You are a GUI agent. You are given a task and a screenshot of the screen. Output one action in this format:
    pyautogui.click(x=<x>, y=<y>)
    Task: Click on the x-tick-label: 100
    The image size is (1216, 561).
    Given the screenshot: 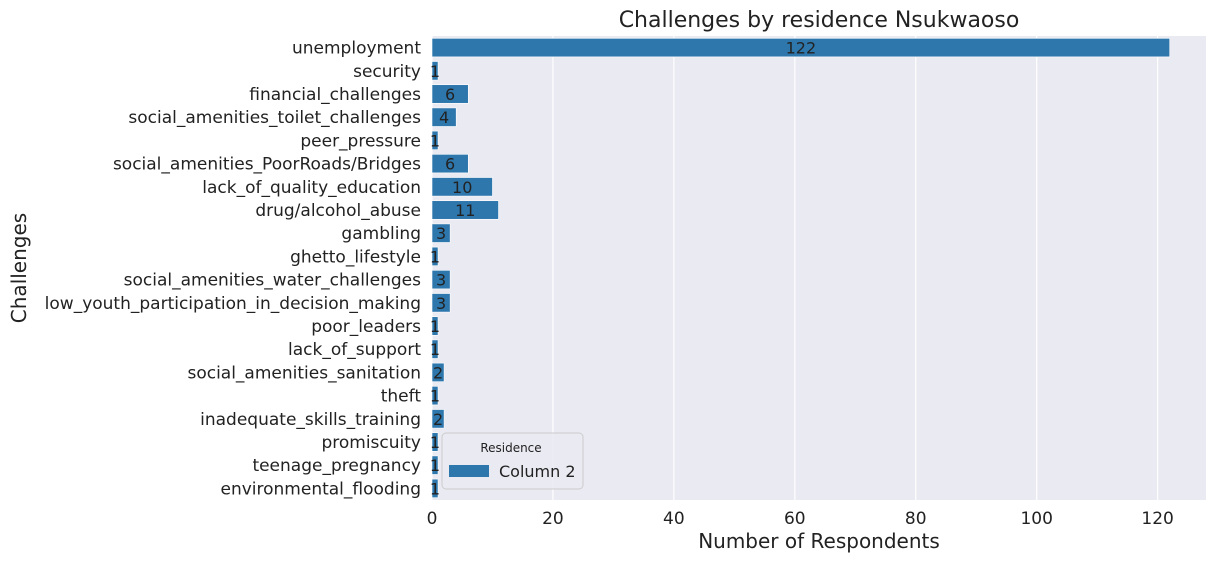 What is the action you would take?
    pyautogui.click(x=1036, y=519)
    